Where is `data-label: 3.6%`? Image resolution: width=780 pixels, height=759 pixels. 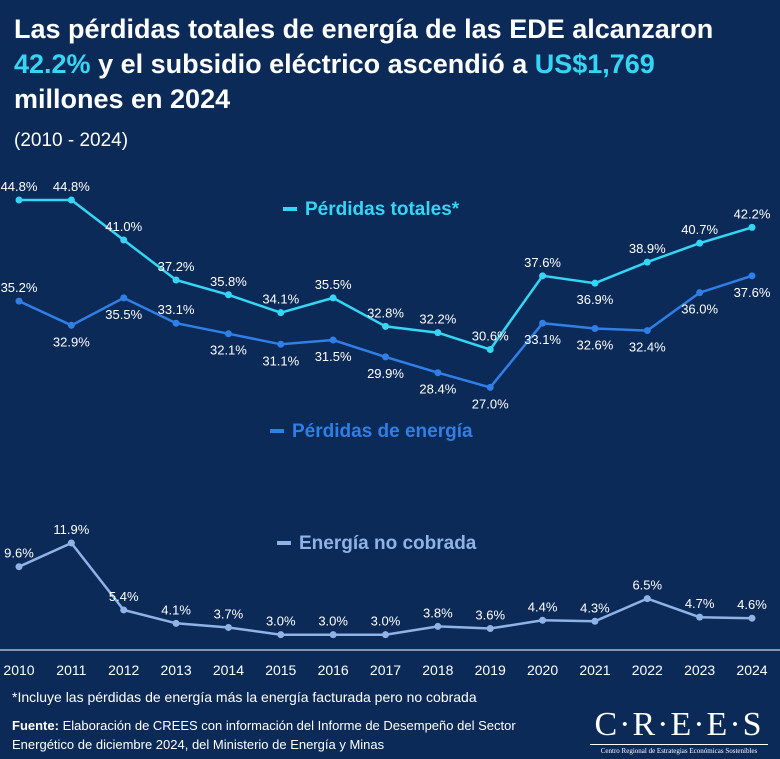
data-label: 3.6% is located at coordinates (490, 614).